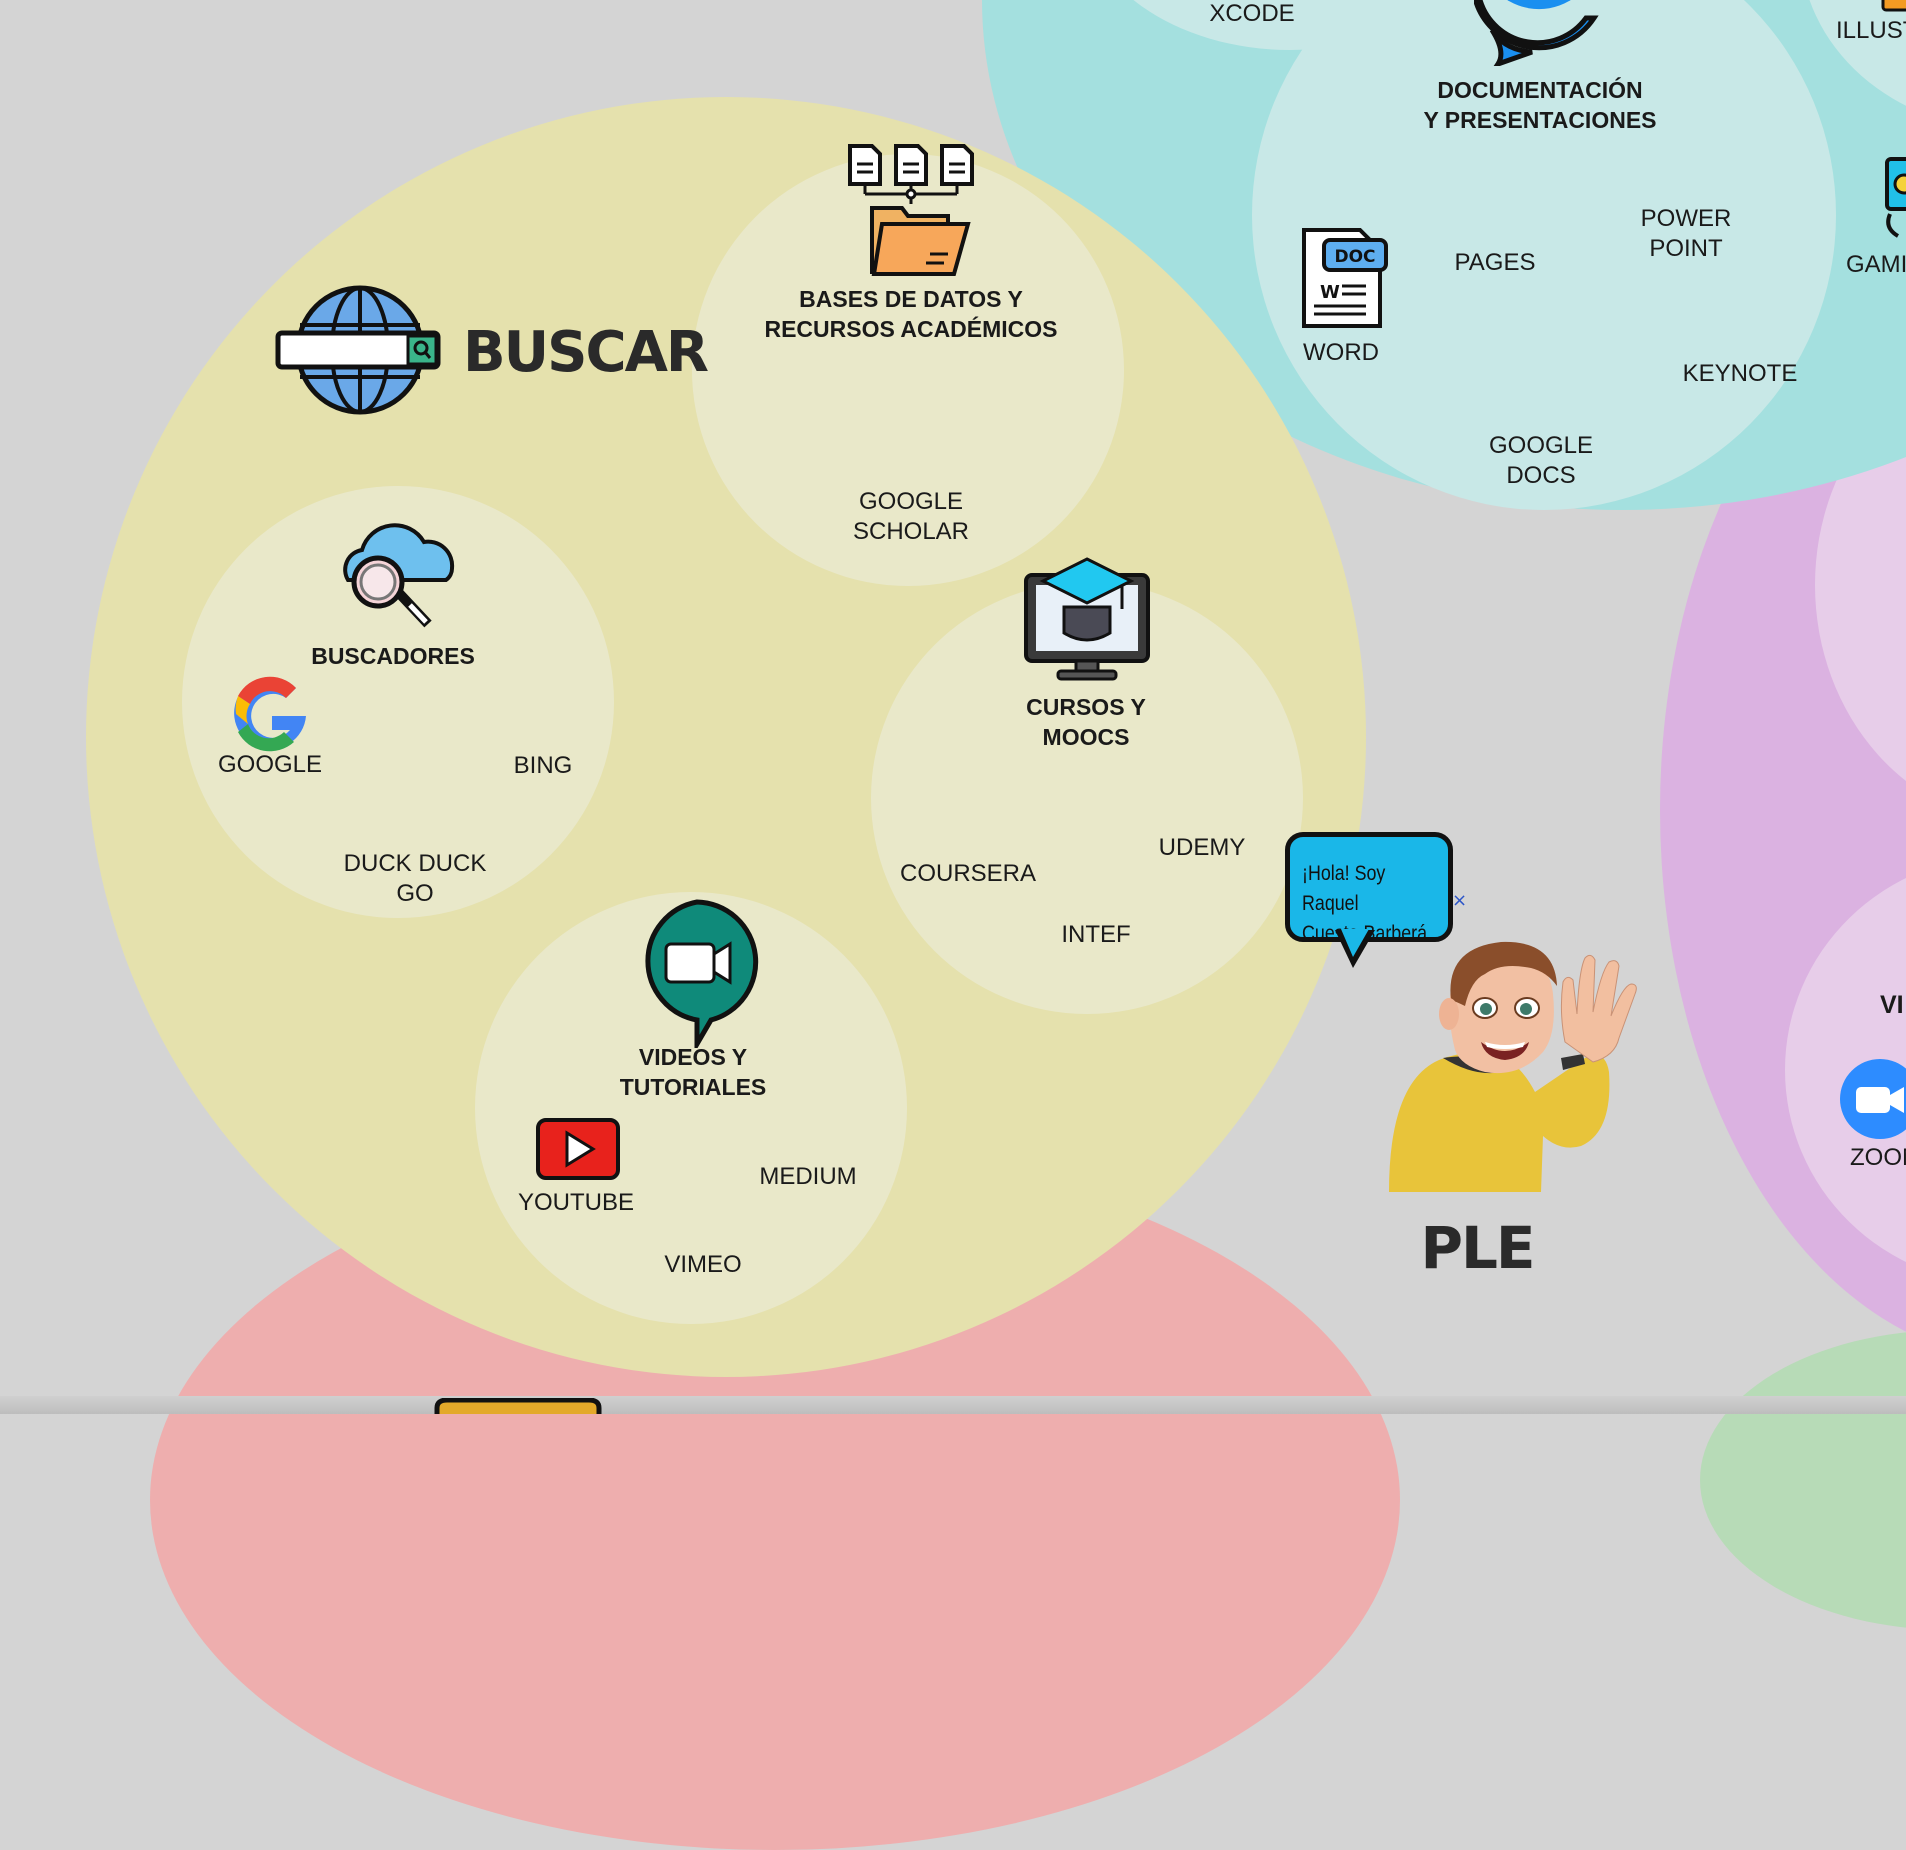  Describe the element at coordinates (578, 1149) in the screenshot. I see `youtube-play-icon` at that location.